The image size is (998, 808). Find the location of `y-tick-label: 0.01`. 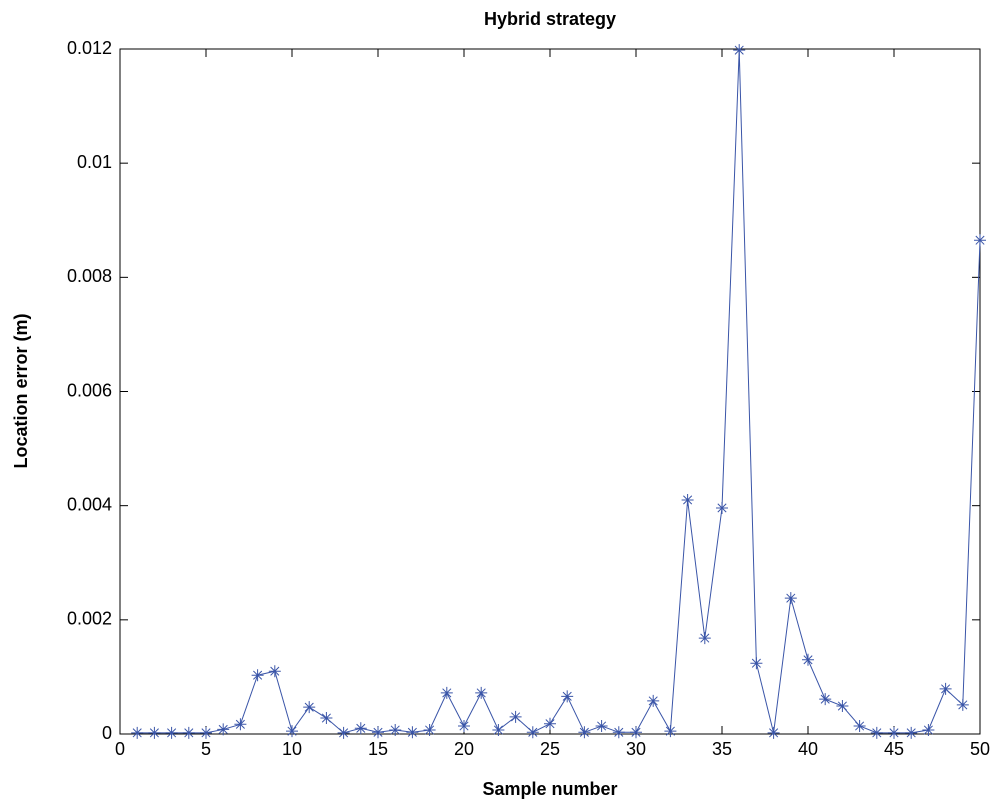

y-tick-label: 0.01 is located at coordinates (94, 162).